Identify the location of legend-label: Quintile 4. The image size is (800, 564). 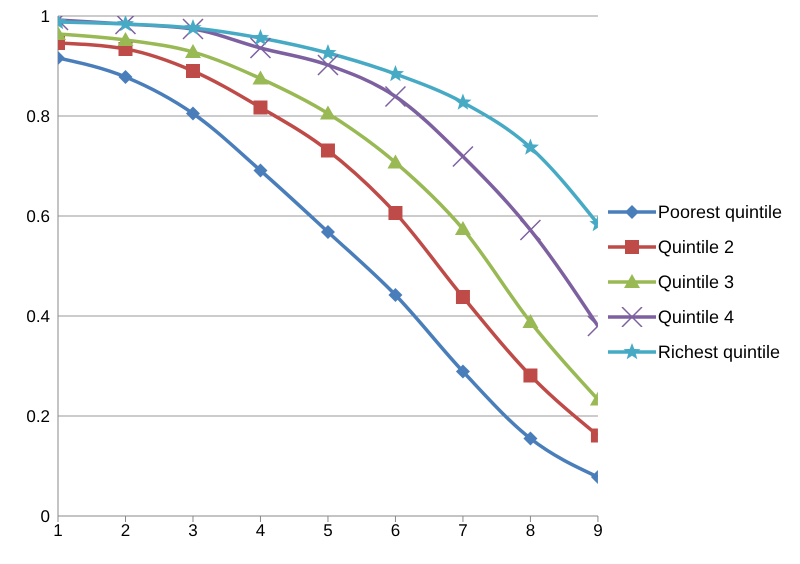
(696, 317).